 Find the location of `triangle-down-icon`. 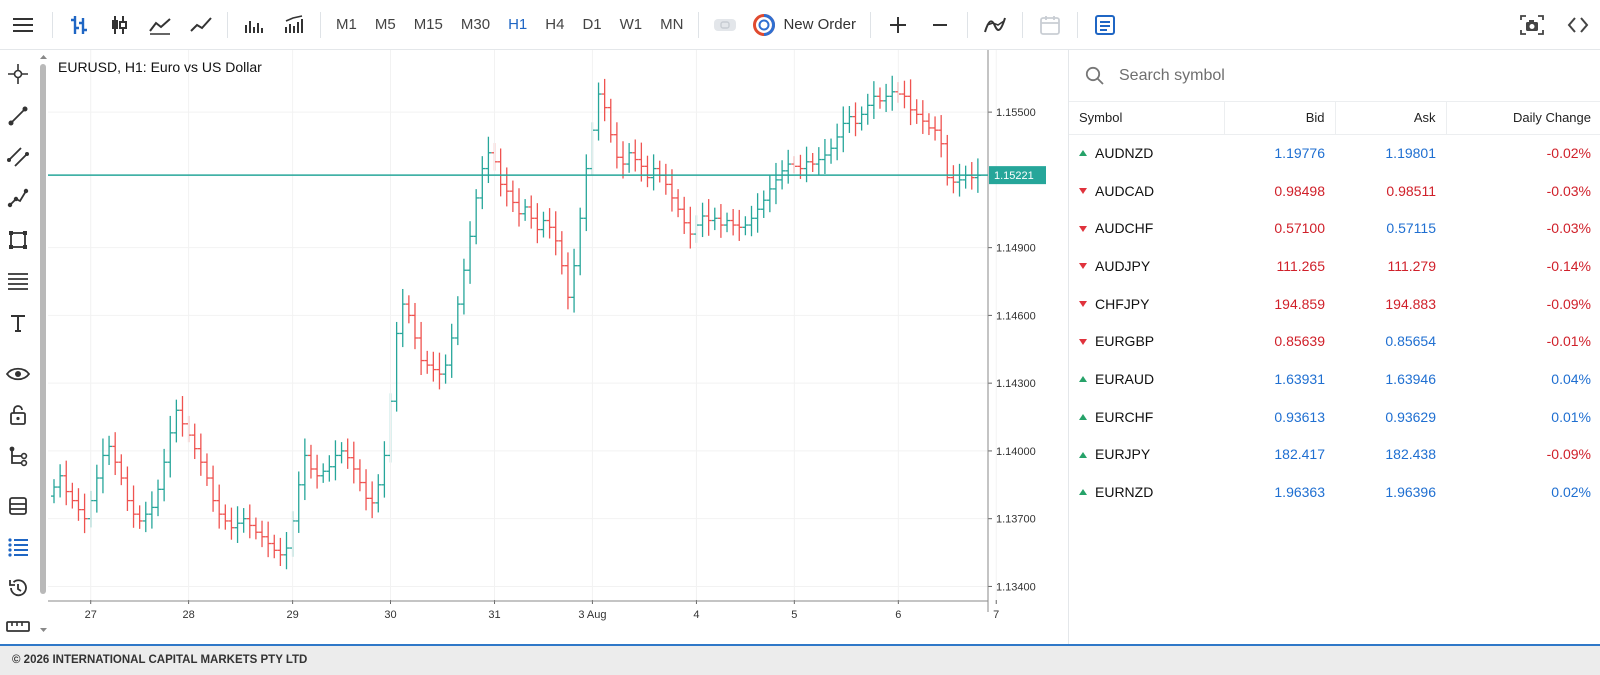

triangle-down-icon is located at coordinates (1083, 228).